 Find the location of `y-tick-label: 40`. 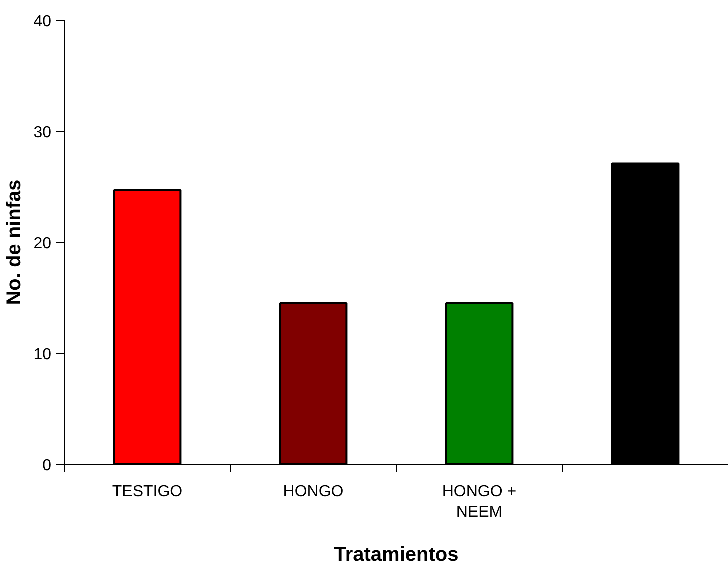

y-tick-label: 40 is located at coordinates (43, 22).